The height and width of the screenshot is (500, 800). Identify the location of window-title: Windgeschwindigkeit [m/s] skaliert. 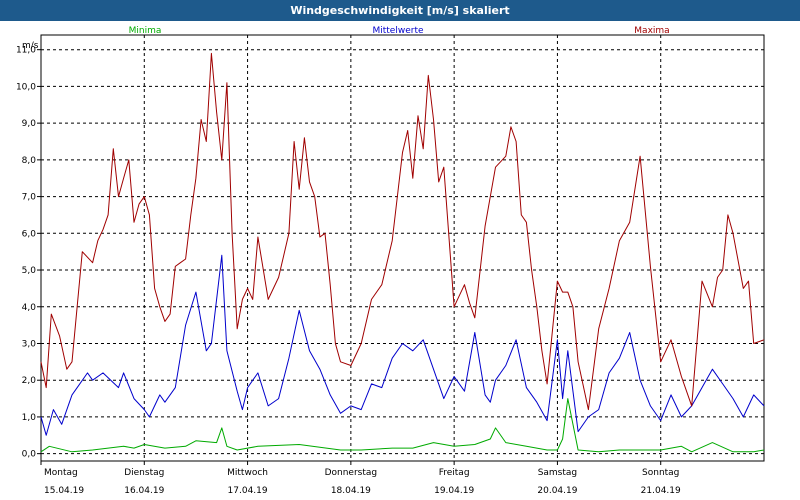
(400, 10).